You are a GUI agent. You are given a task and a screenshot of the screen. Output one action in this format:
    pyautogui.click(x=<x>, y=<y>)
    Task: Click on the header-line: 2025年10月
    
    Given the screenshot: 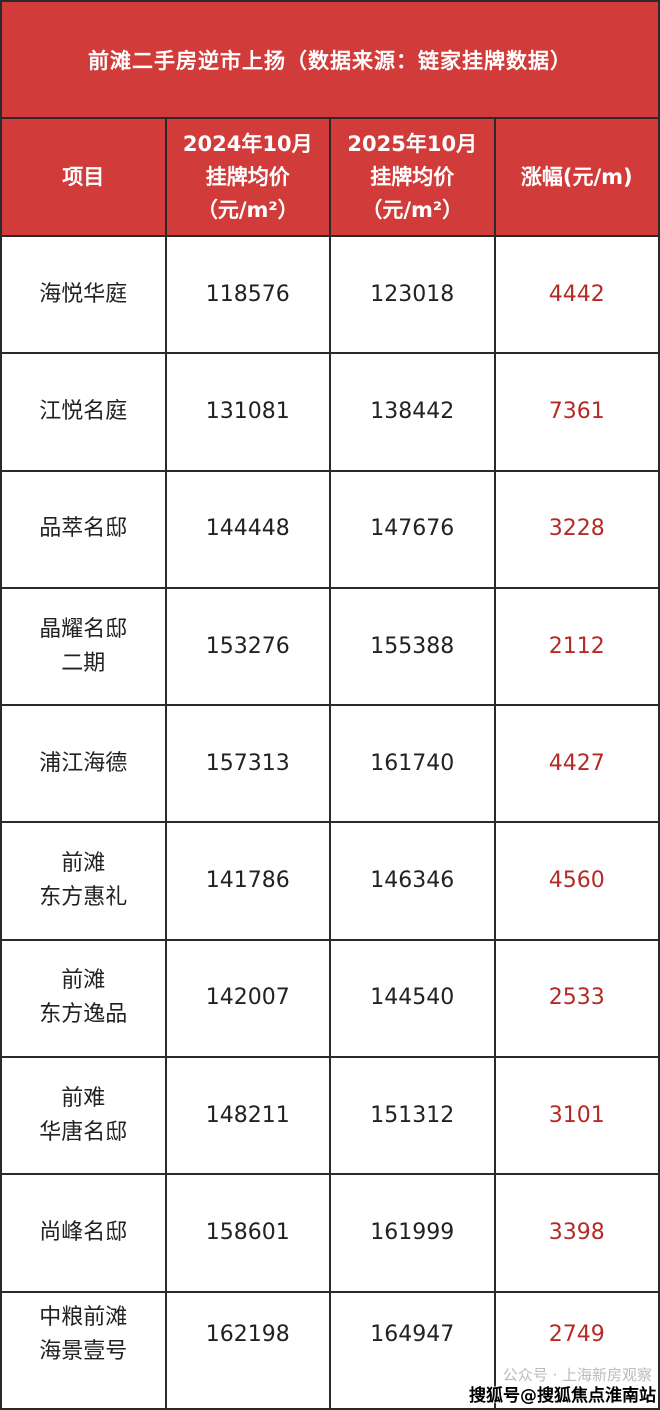 What is the action you would take?
    pyautogui.click(x=412, y=143)
    